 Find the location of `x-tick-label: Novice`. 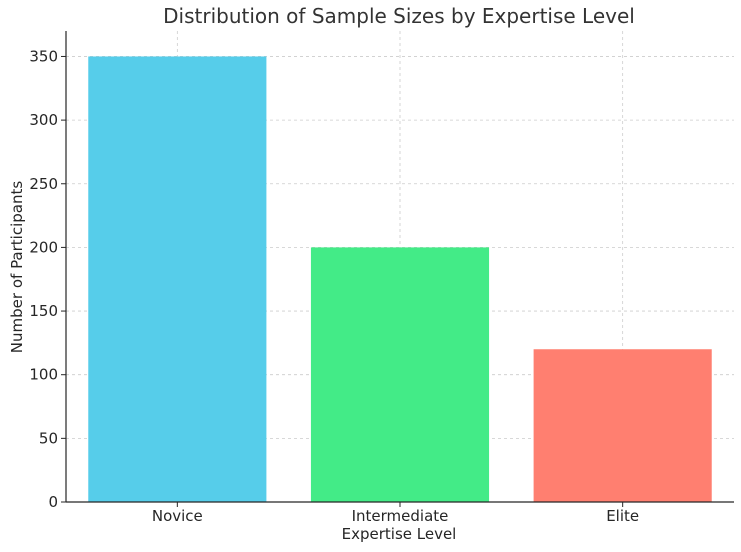

x-tick-label: Novice is located at coordinates (177, 516).